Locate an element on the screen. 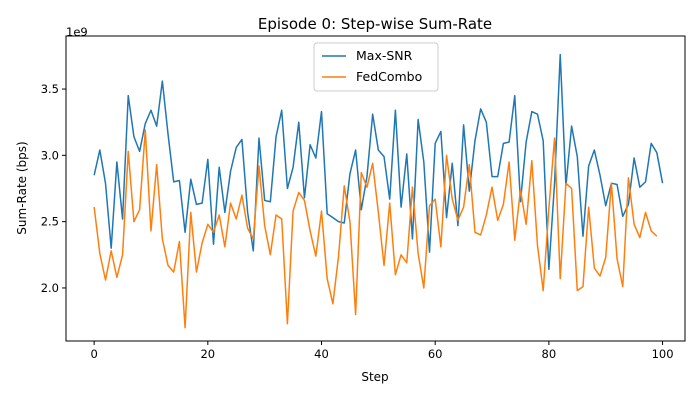  y-tick-label: 2.0 is located at coordinates (50, 288).